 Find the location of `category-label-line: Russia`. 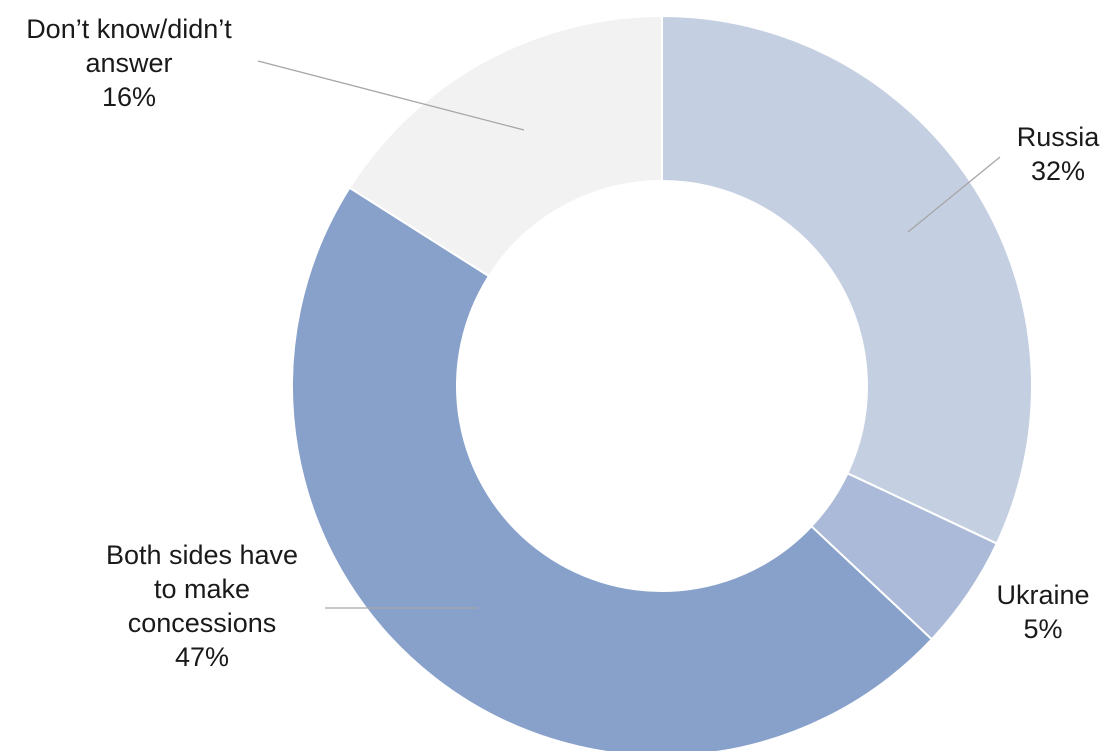

category-label-line: Russia is located at coordinates (1059, 137).